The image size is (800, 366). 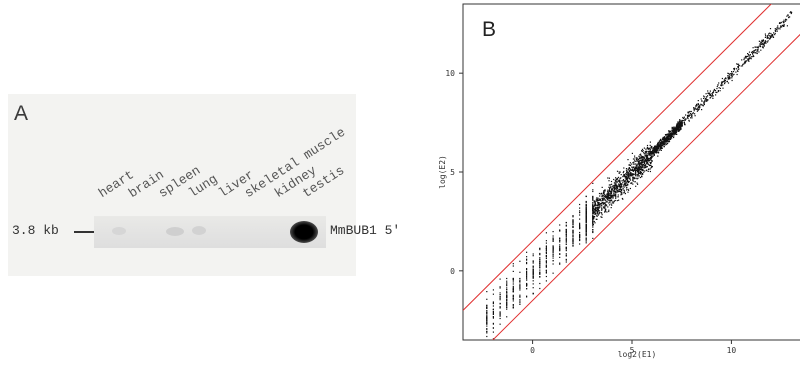 I want to click on probe-label: MmBUB1 5', so click(x=365, y=230).